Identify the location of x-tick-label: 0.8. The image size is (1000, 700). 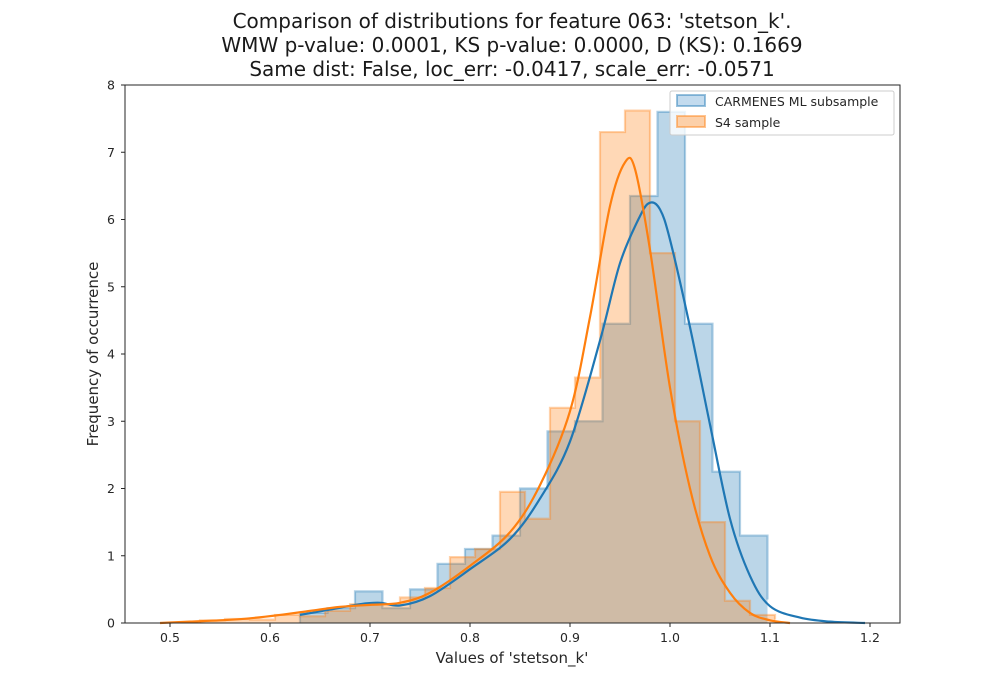
(470, 637).